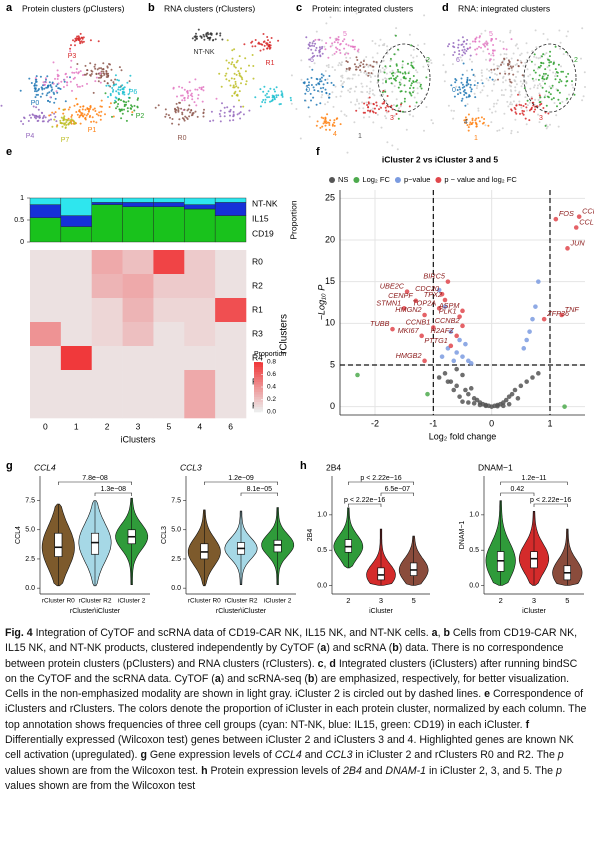 The height and width of the screenshot is (845, 594). I want to click on legend-tick-label: 0.2, so click(271, 399).